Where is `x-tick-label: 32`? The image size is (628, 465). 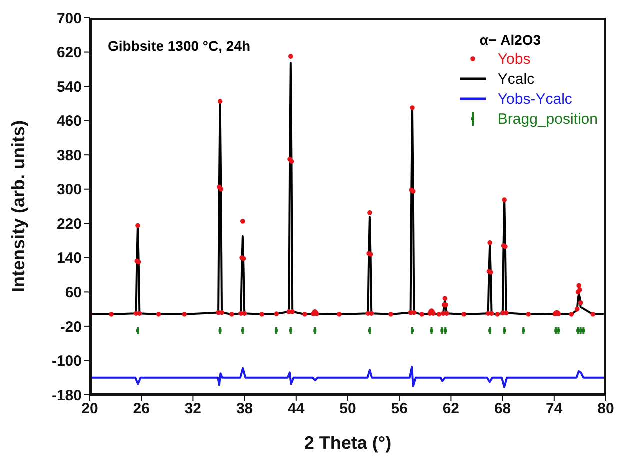 x-tick-label: 32 is located at coordinates (193, 409).